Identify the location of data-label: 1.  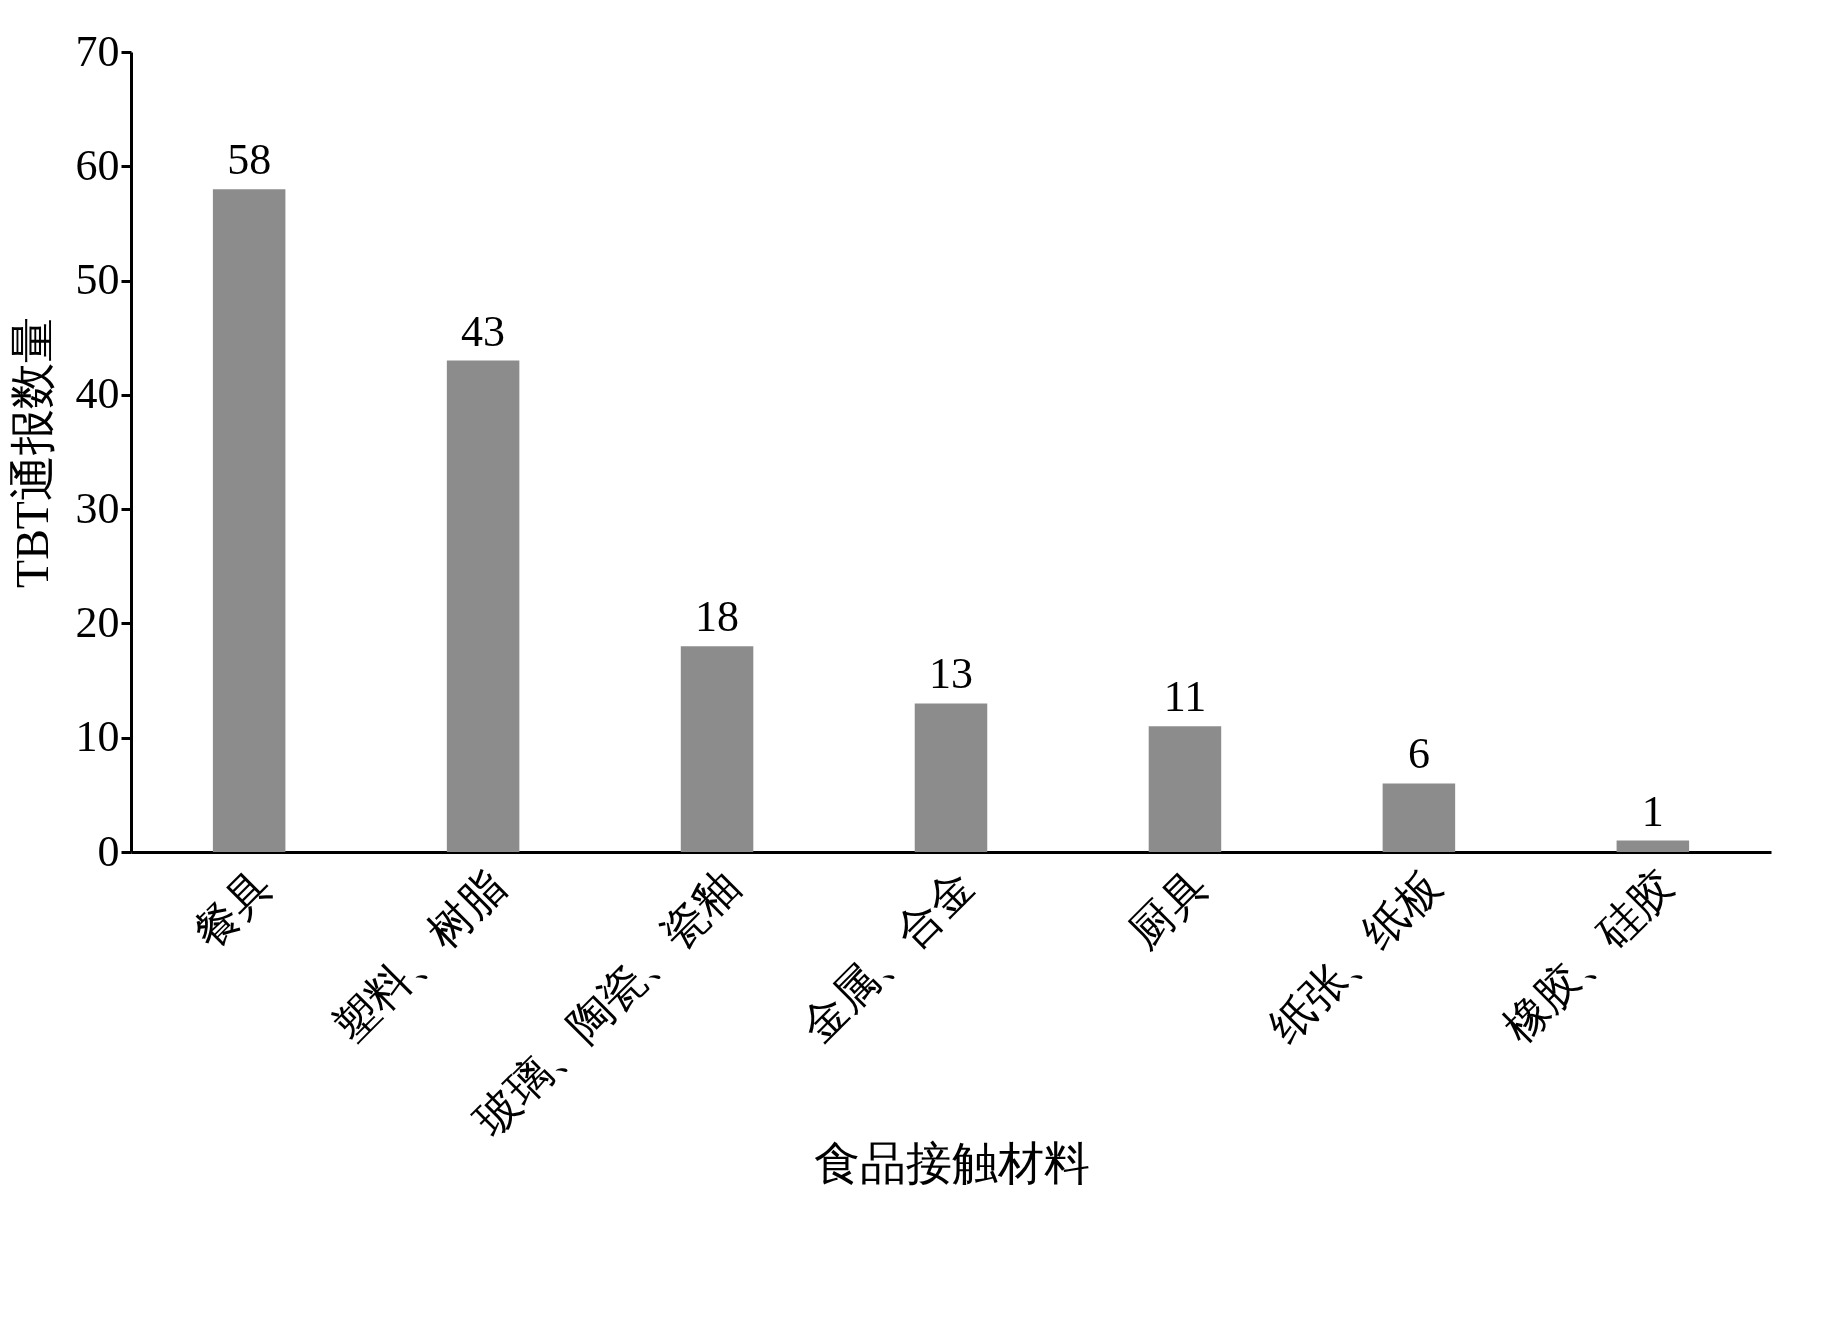
(1652, 811).